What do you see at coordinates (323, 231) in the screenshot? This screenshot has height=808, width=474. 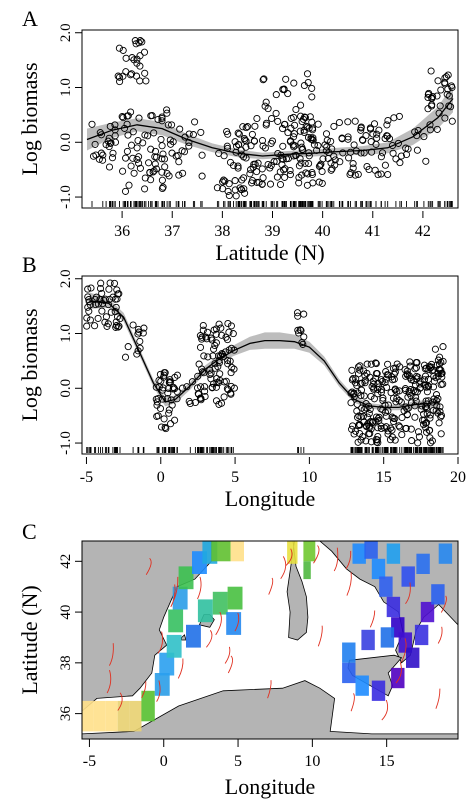 I see `x-tick-label: 40` at bounding box center [323, 231].